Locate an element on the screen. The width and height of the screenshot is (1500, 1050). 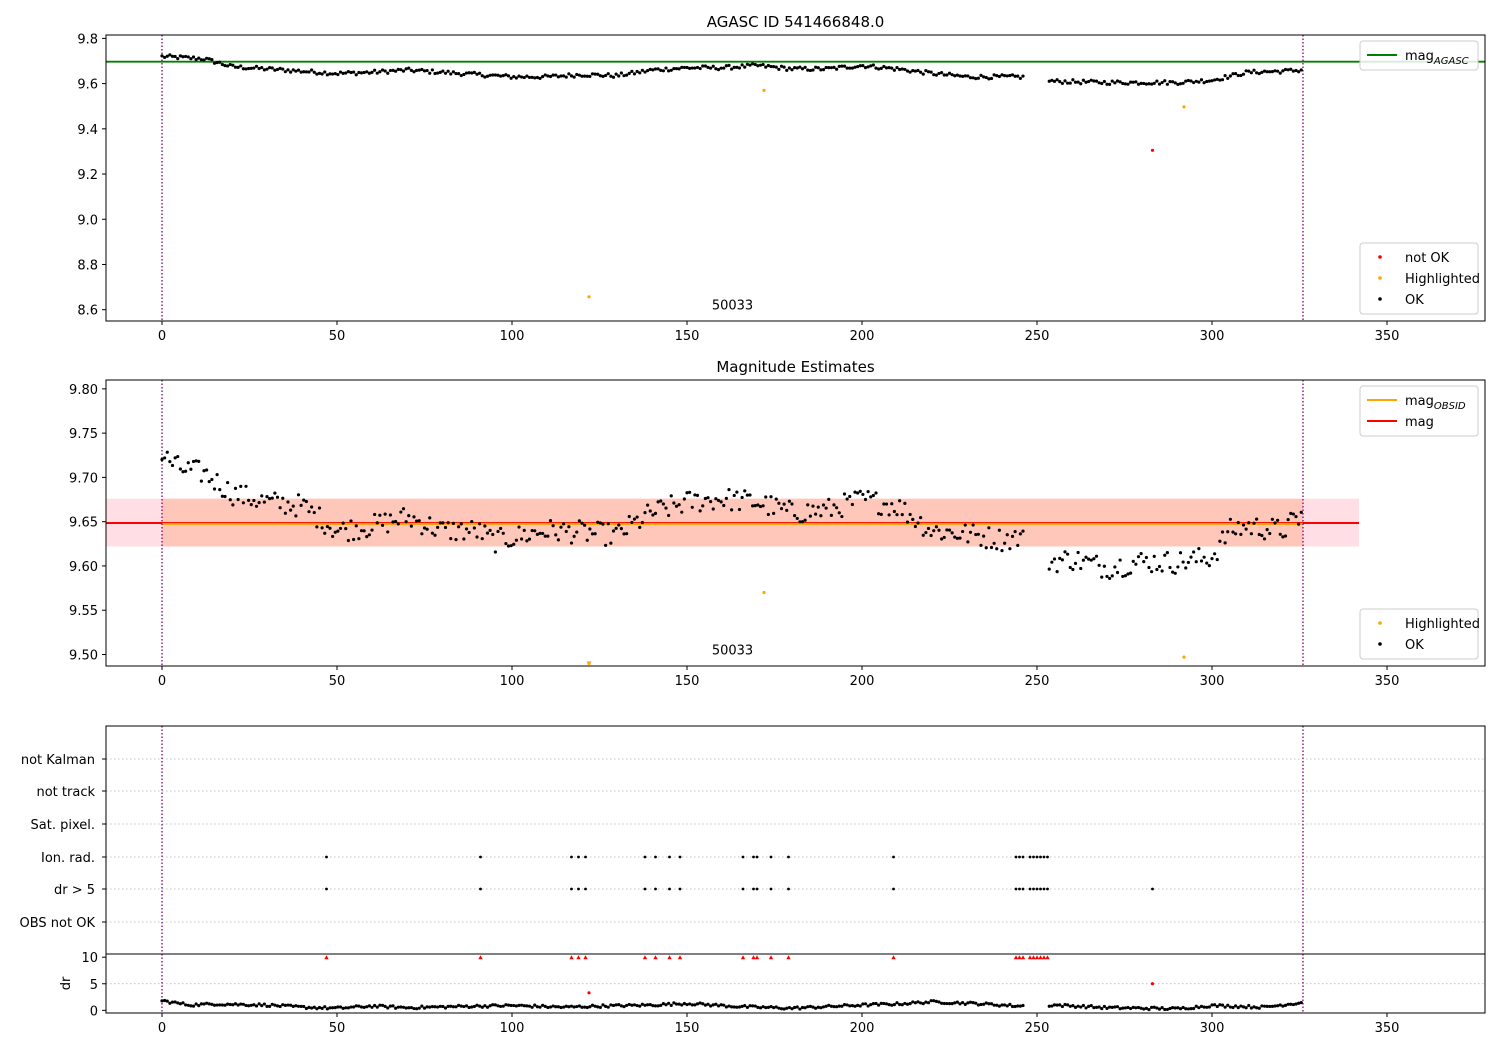
legend-frame is located at coordinates (1419, 634).